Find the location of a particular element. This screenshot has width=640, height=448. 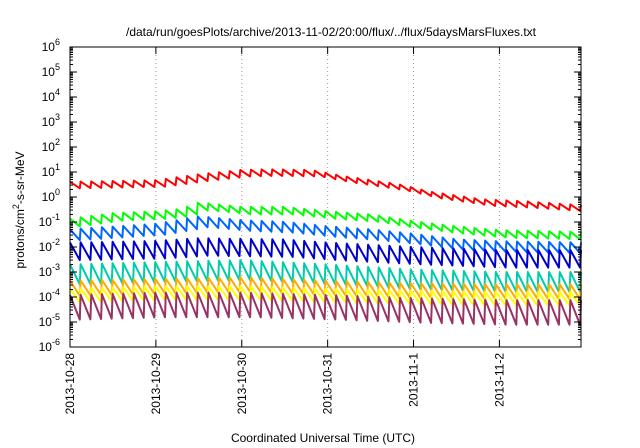

y-tick-label: 10¹ is located at coordinates (51, 170).